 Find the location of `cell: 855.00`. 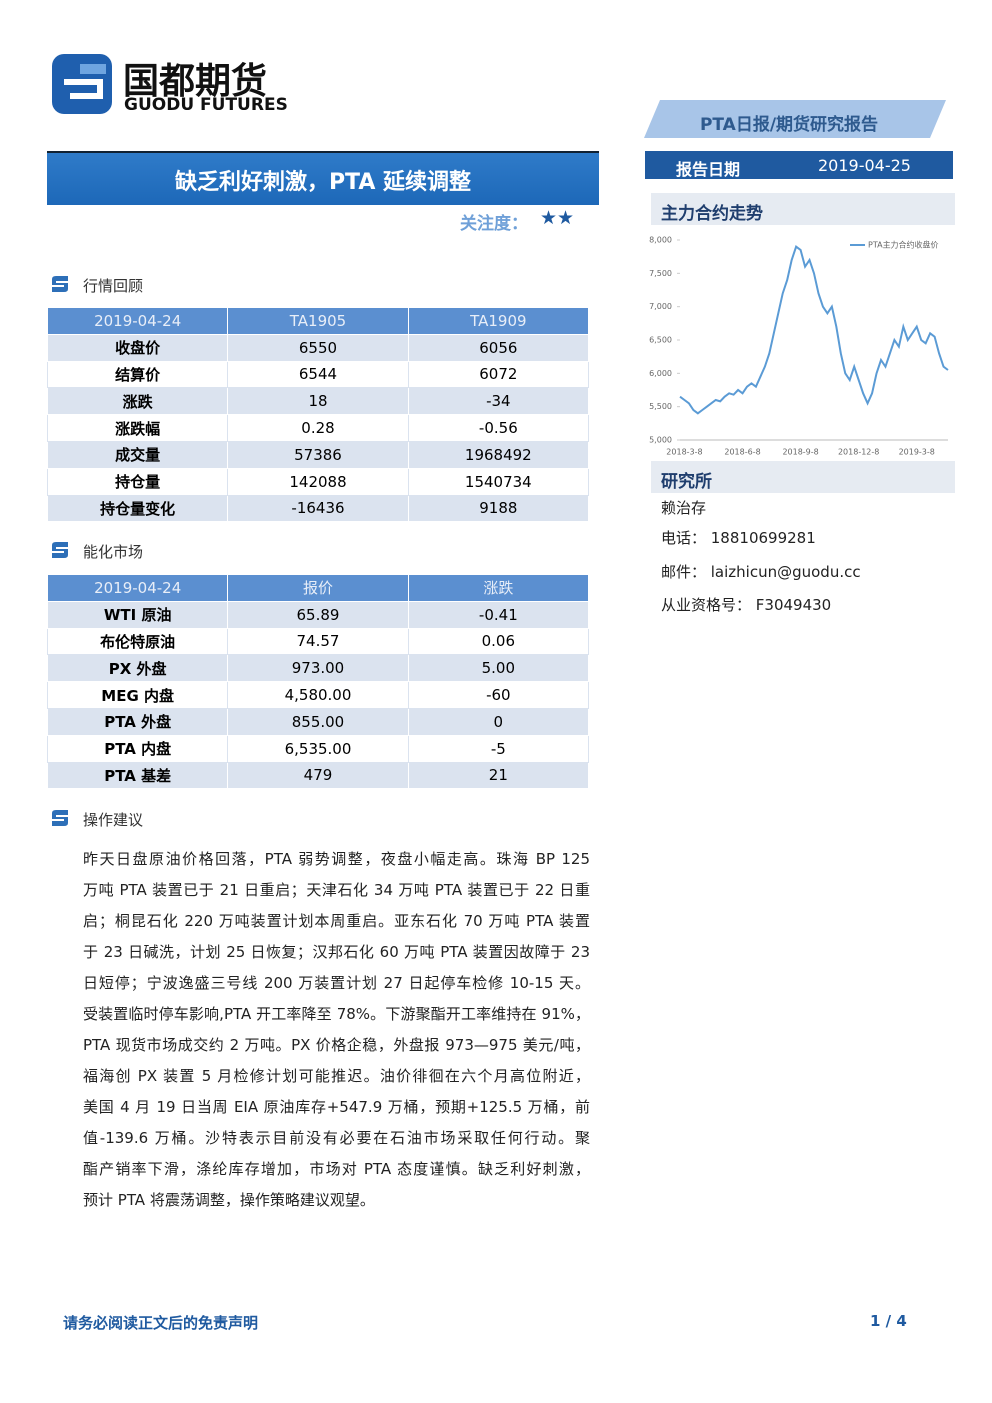

cell: 855.00 is located at coordinates (318, 721).